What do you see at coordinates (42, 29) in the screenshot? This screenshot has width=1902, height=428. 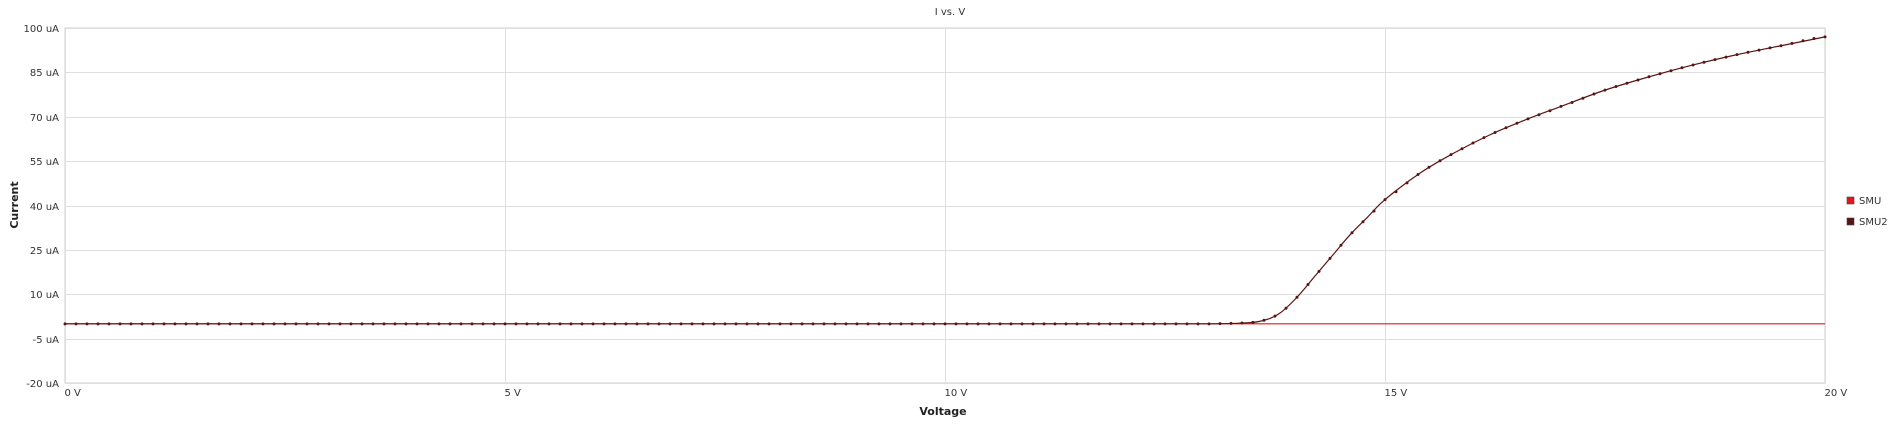 I see `y-tick-label: 100 uA` at bounding box center [42, 29].